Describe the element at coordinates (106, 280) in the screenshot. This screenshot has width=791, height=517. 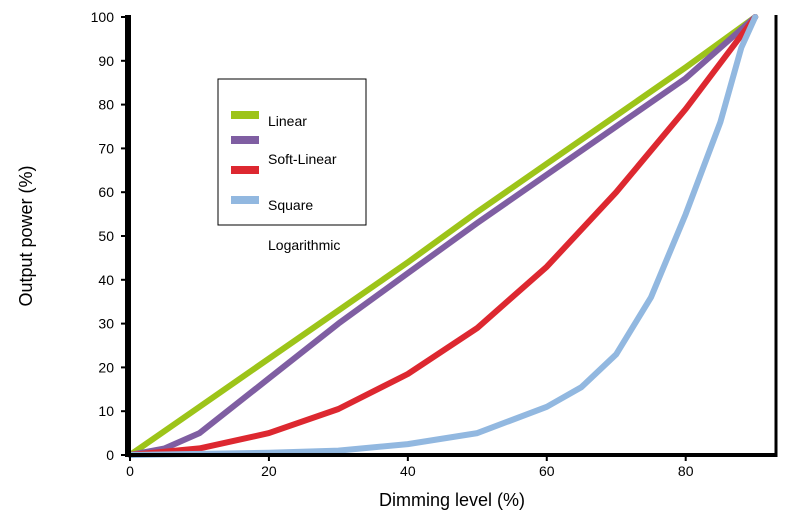
I see `y-tick-label: 40` at that location.